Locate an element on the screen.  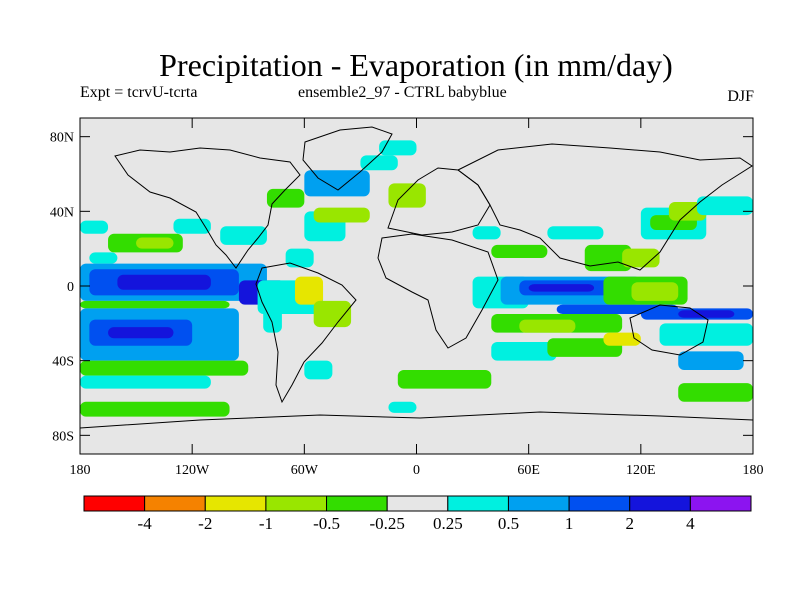
coastline-north-america is located at coordinates (207, 208).